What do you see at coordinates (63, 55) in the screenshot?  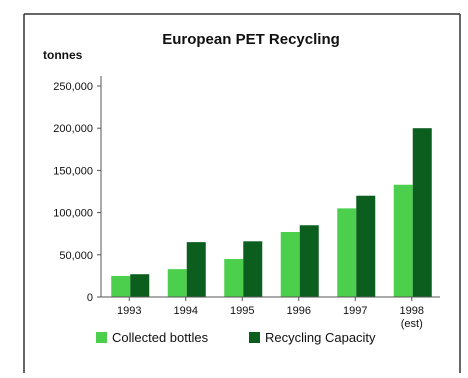 I see `y-axis-label: tonnes` at bounding box center [63, 55].